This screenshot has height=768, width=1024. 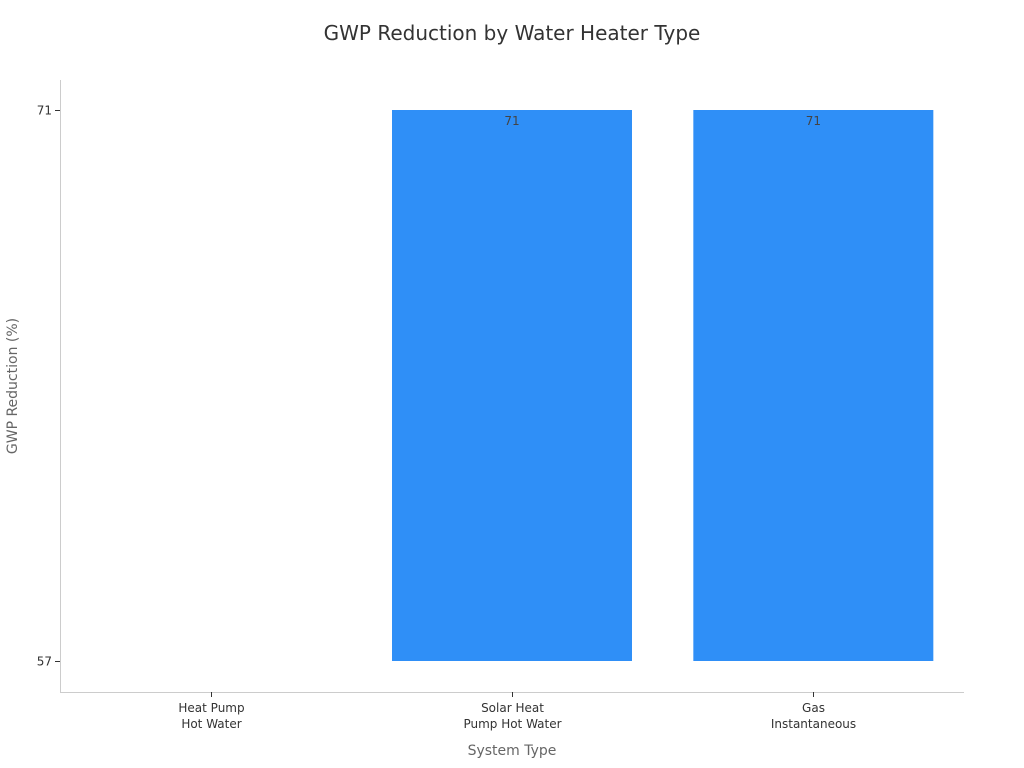 What do you see at coordinates (813, 708) in the screenshot?
I see `x-tick-label: Gas` at bounding box center [813, 708].